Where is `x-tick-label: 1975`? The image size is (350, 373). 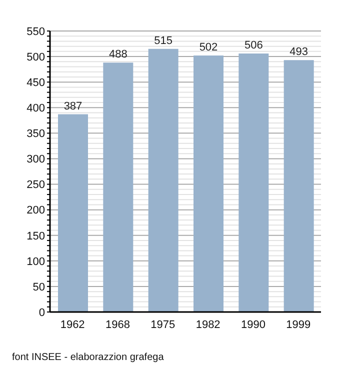 x-tick-label: 1975 is located at coordinates (163, 324).